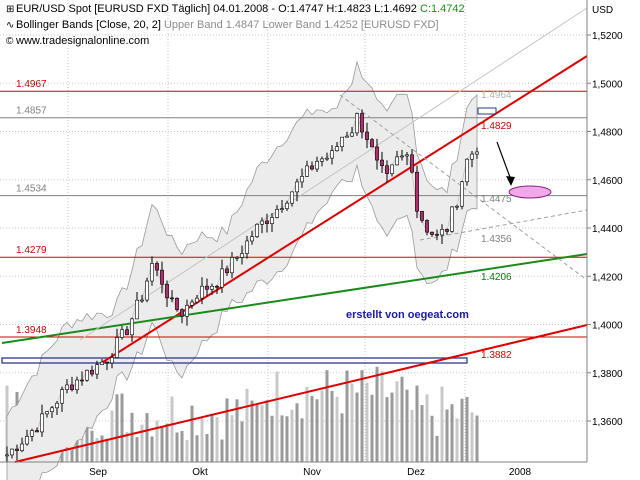 The height and width of the screenshot is (480, 640). Describe the element at coordinates (442, 9) in the screenshot. I see `close-label: C:1.4742` at that location.